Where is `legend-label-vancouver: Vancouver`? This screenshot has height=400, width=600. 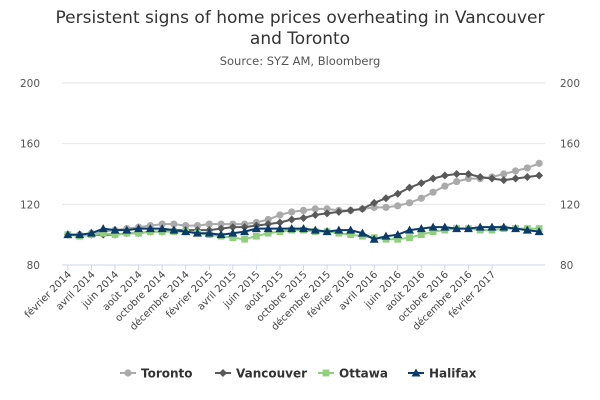 legend-label-vancouver: Vancouver is located at coordinates (271, 374).